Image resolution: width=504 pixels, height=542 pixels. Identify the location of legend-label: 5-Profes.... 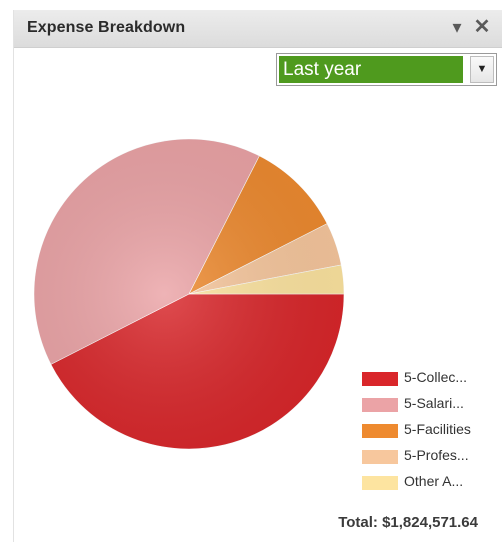
(436, 455).